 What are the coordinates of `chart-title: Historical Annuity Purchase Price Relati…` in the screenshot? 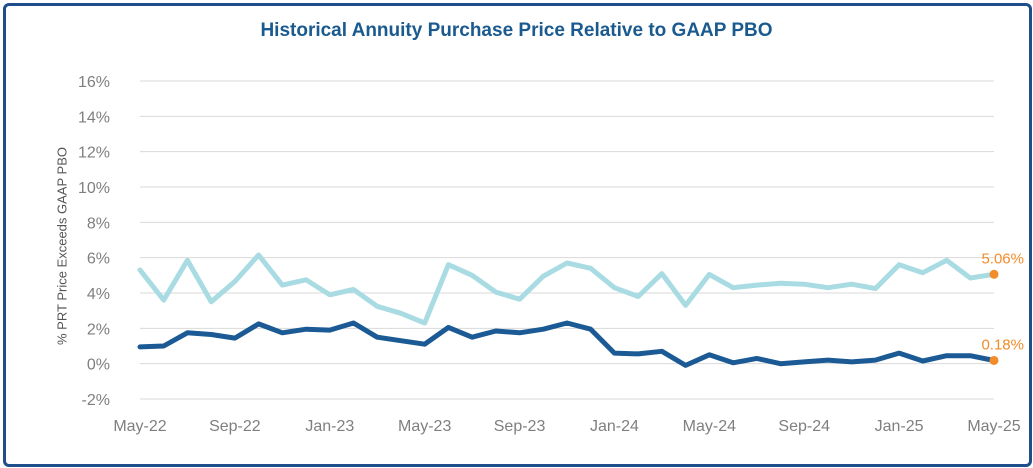 It's located at (516, 30).